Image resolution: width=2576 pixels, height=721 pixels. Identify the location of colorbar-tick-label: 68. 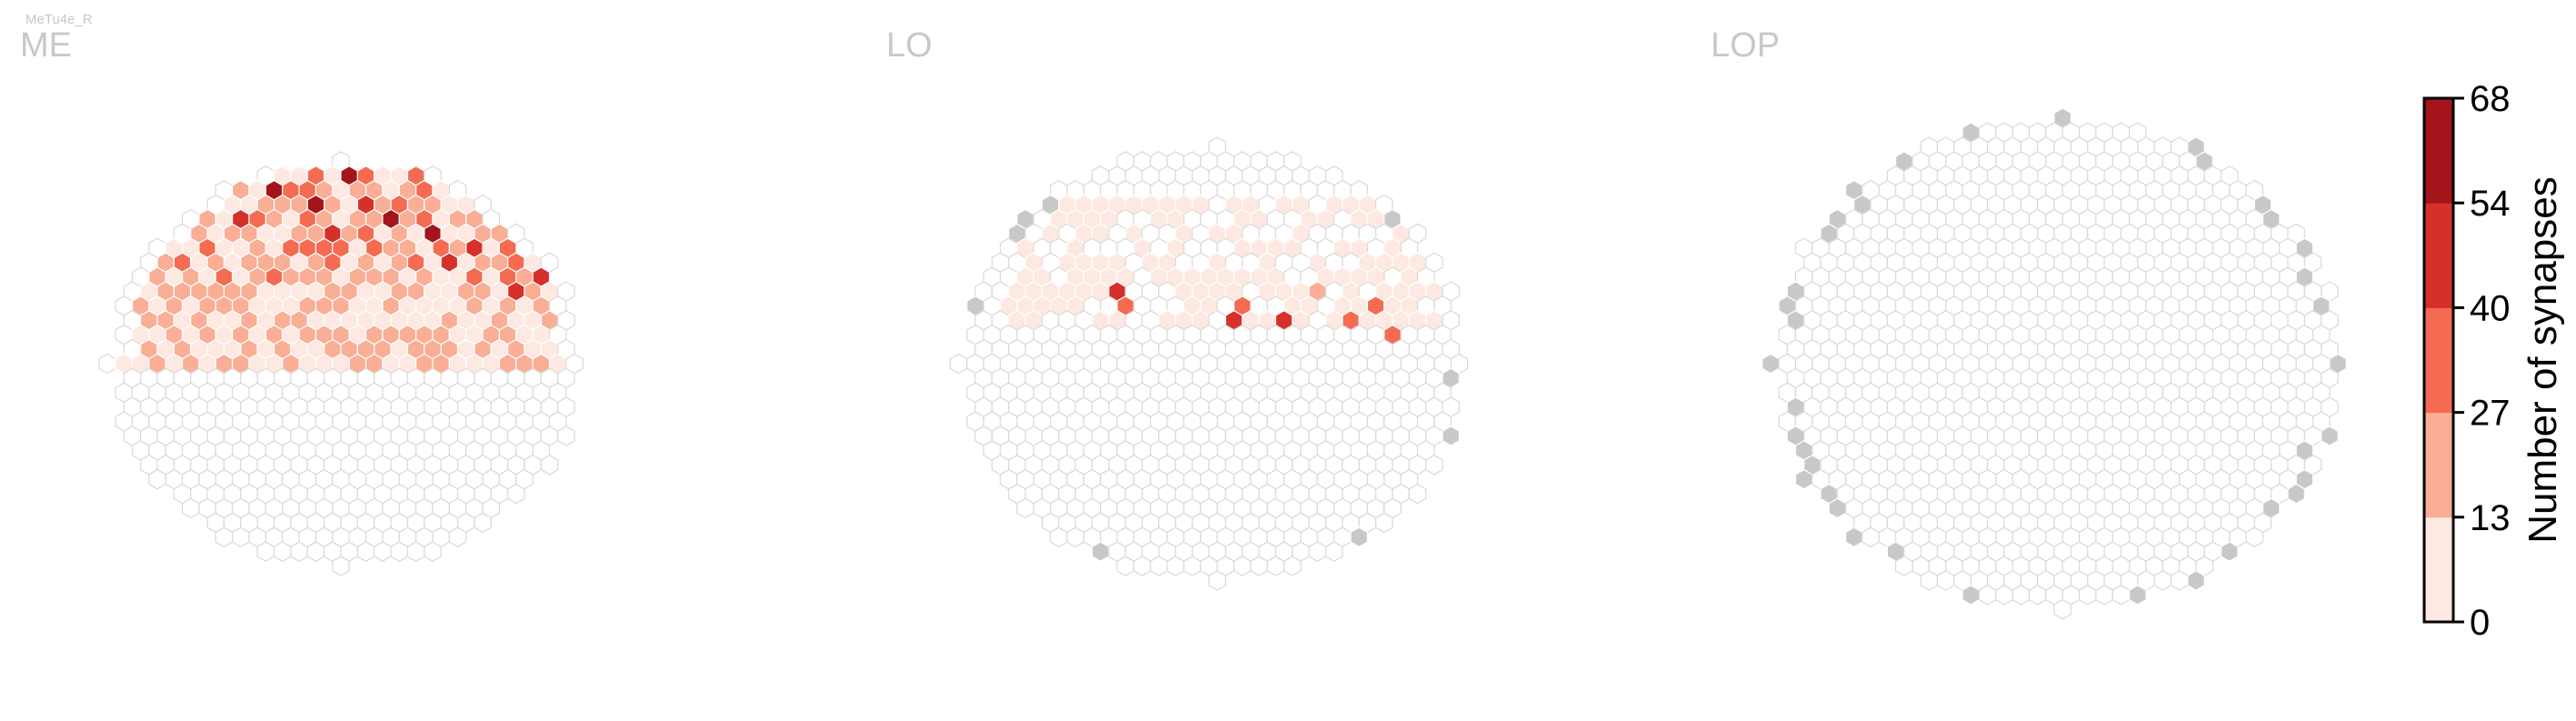
(2490, 99).